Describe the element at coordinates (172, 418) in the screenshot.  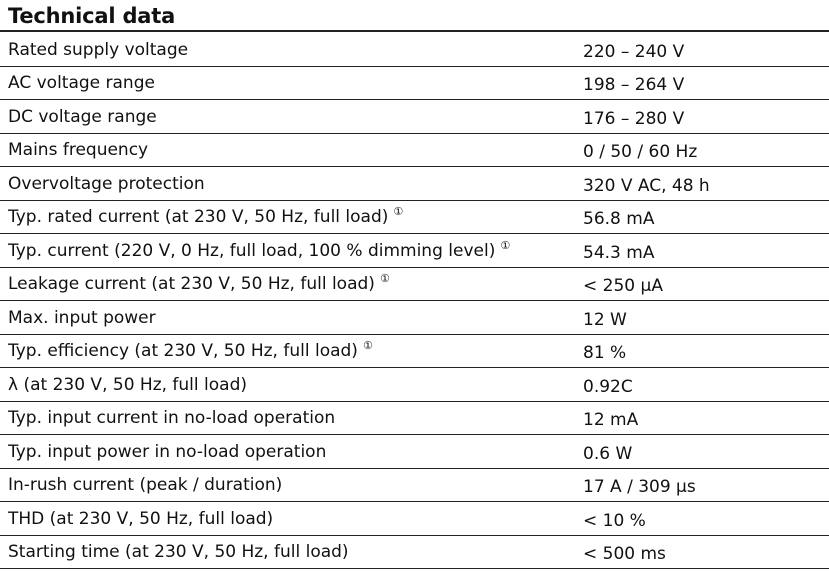
I see `parameter-label: Typ. input current in no-load operation` at that location.